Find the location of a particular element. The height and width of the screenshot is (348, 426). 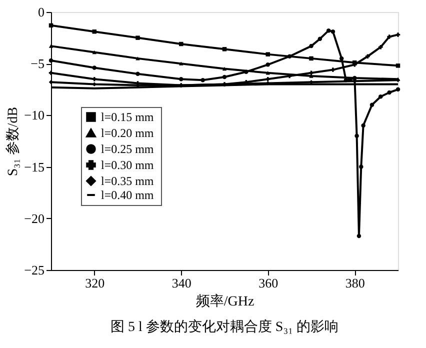

y-tick-label: 0 is located at coordinates (41, 12).